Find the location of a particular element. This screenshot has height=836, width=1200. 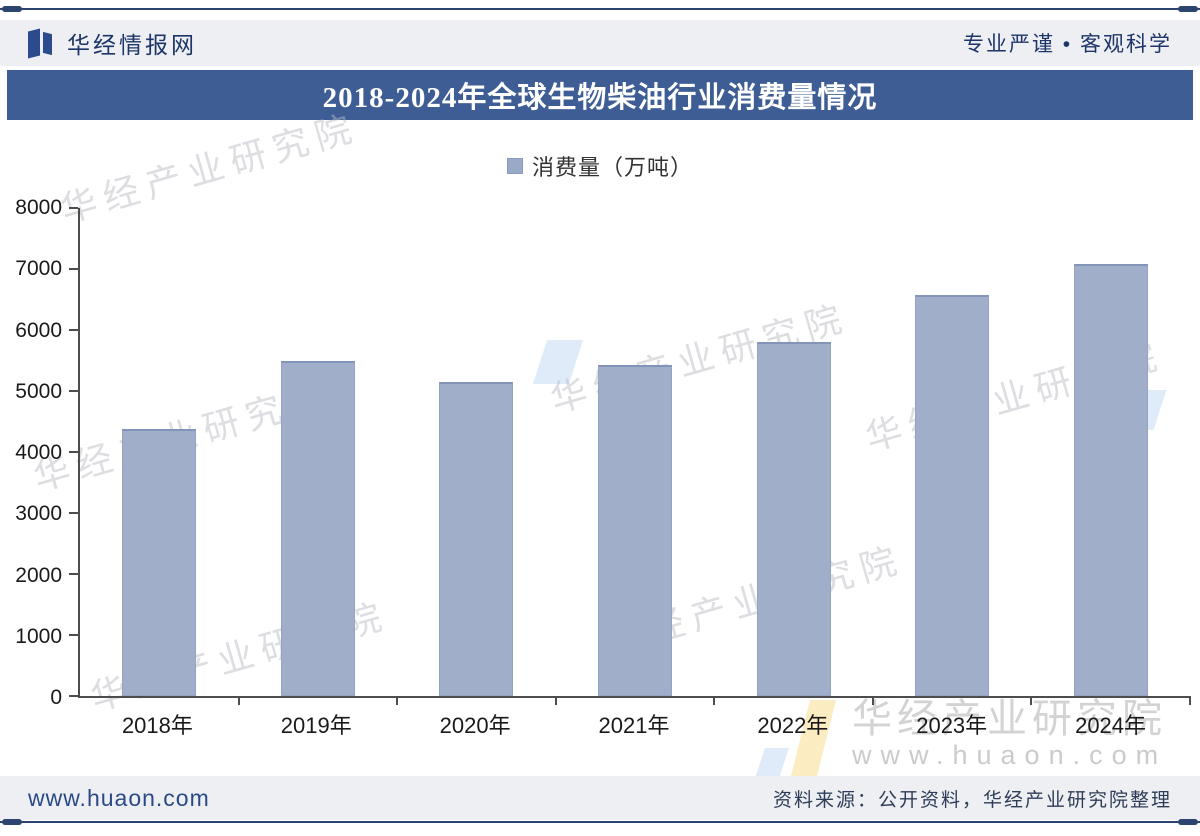

y-tick-label: 0 is located at coordinates (56, 697).